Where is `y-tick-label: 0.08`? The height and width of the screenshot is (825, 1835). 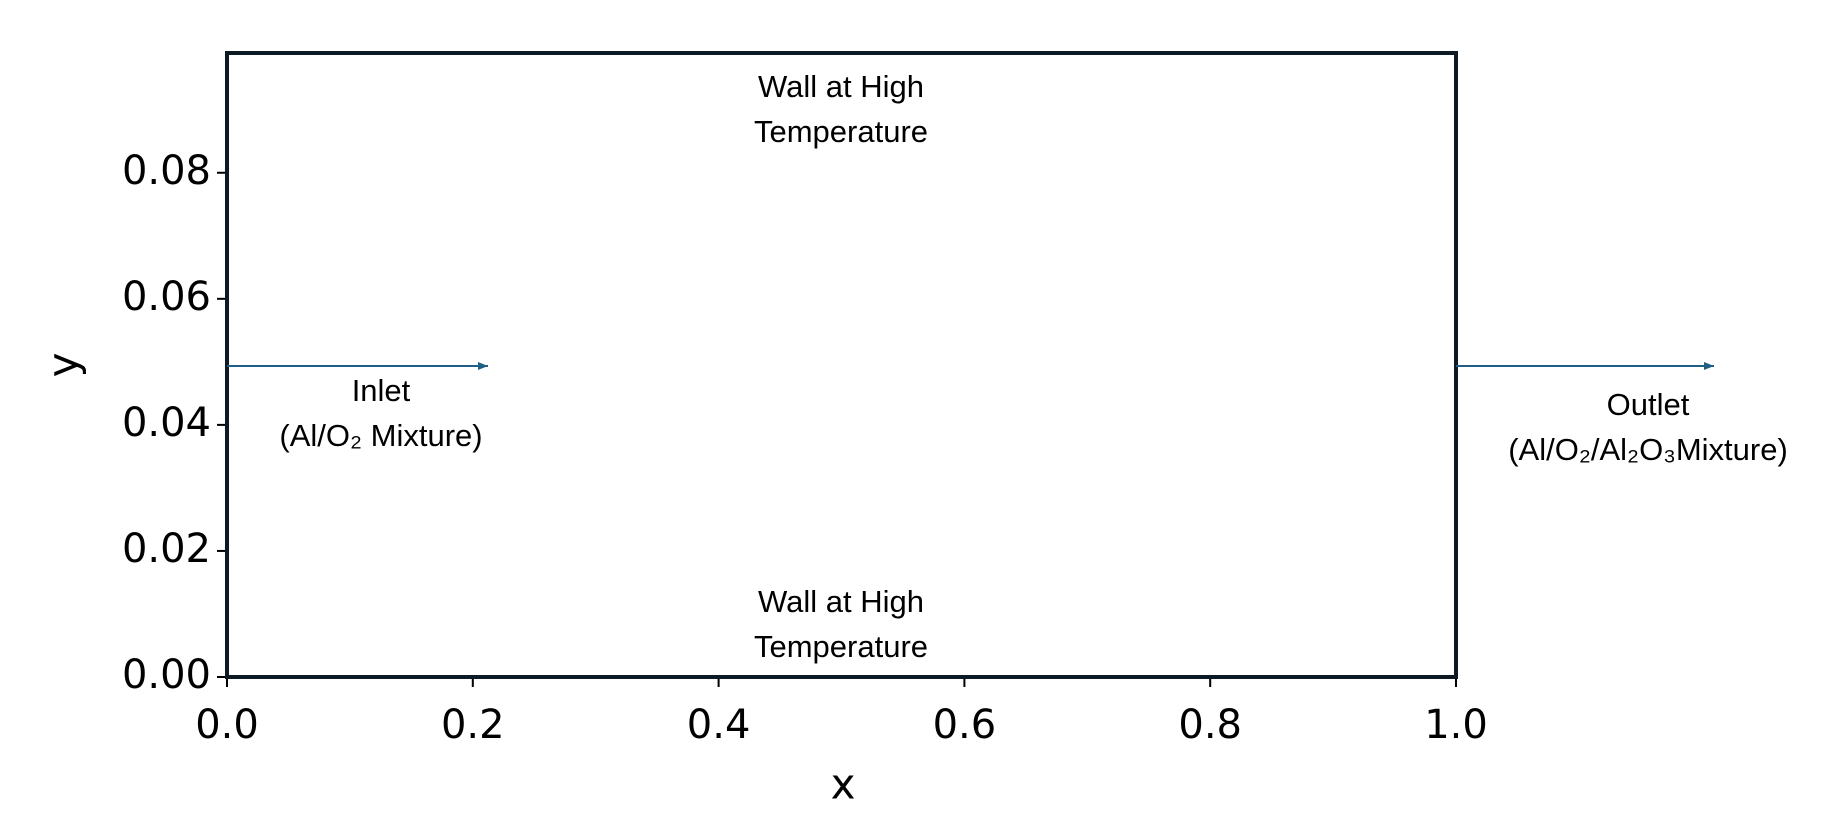
y-tick-label: 0.08 is located at coordinates (166, 171).